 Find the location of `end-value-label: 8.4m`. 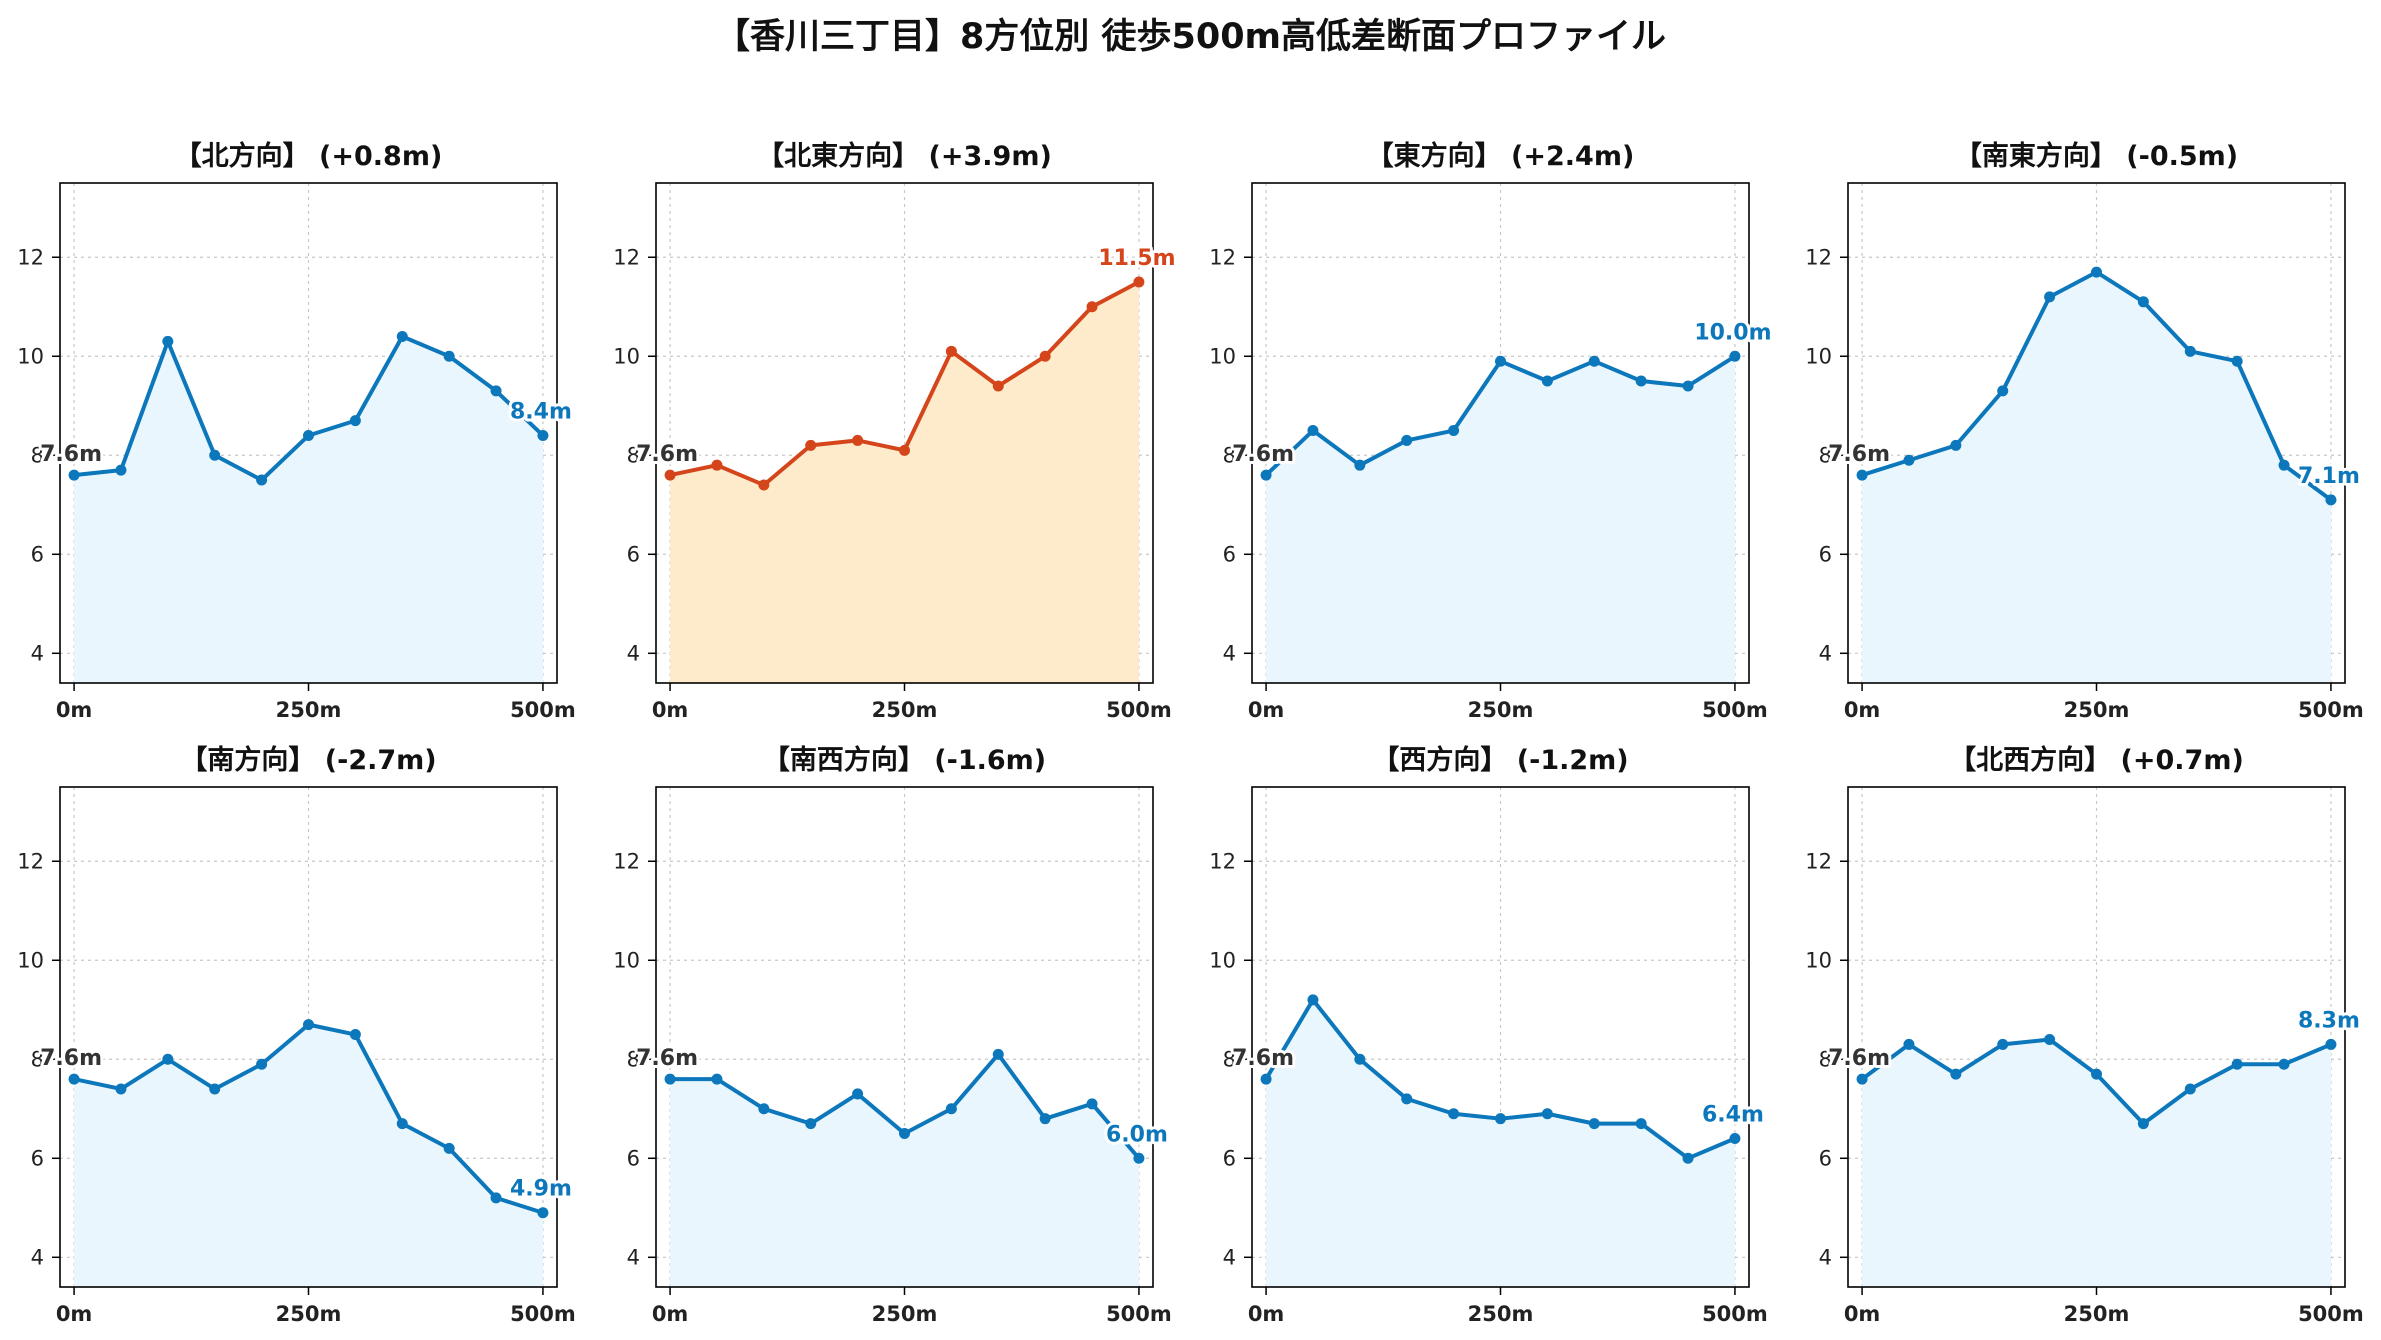

end-value-label: 8.4m is located at coordinates (541, 411).